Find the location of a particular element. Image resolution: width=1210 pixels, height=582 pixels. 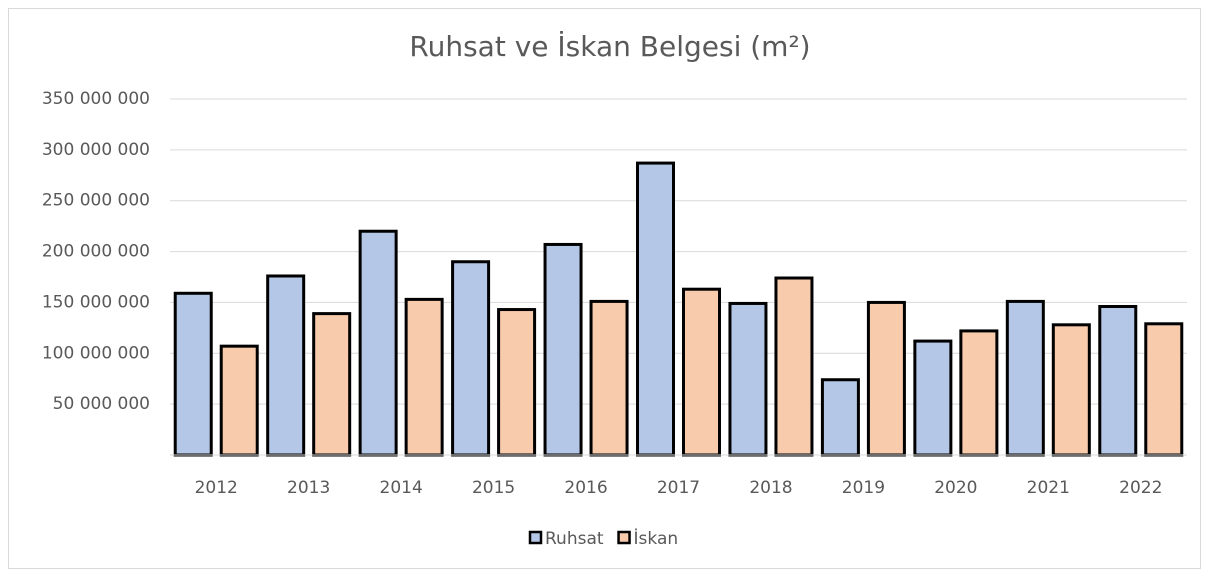

x-tick-label: 2012 is located at coordinates (216, 488).